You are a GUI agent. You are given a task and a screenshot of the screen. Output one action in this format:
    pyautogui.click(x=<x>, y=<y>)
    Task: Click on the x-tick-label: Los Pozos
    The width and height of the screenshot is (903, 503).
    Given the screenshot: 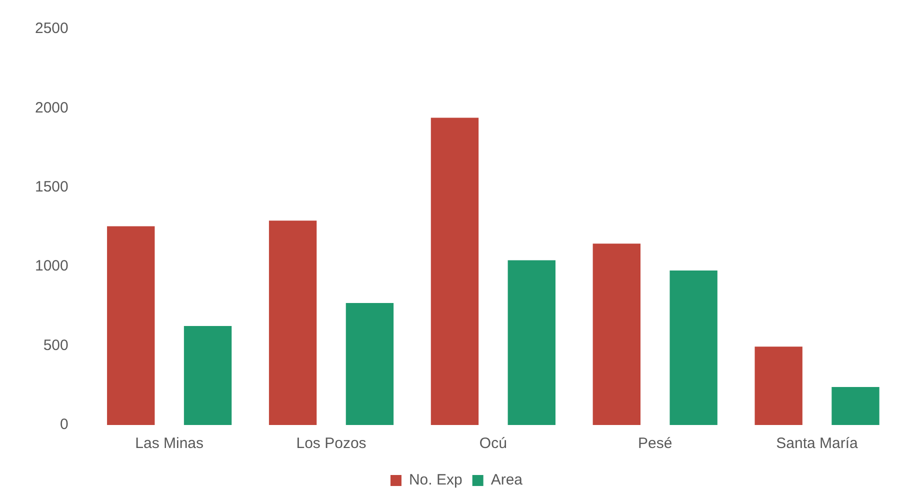 What is the action you would take?
    pyautogui.click(x=331, y=443)
    